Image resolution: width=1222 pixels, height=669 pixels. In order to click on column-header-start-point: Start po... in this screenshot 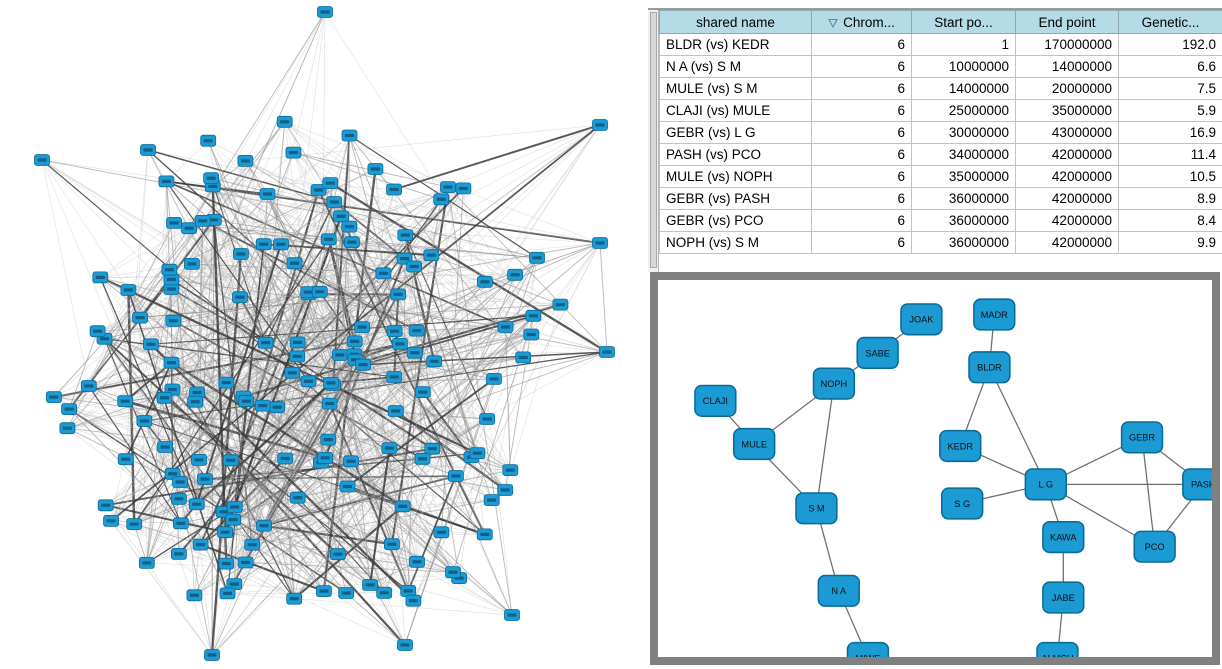, I will do `click(963, 22)`.